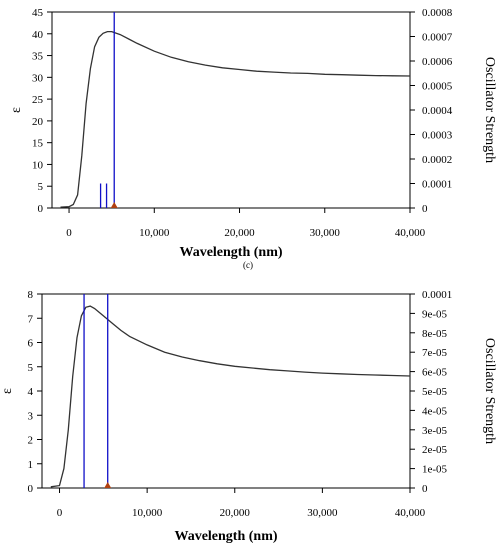  I want to click on y-tick-label: 25, so click(38, 100).